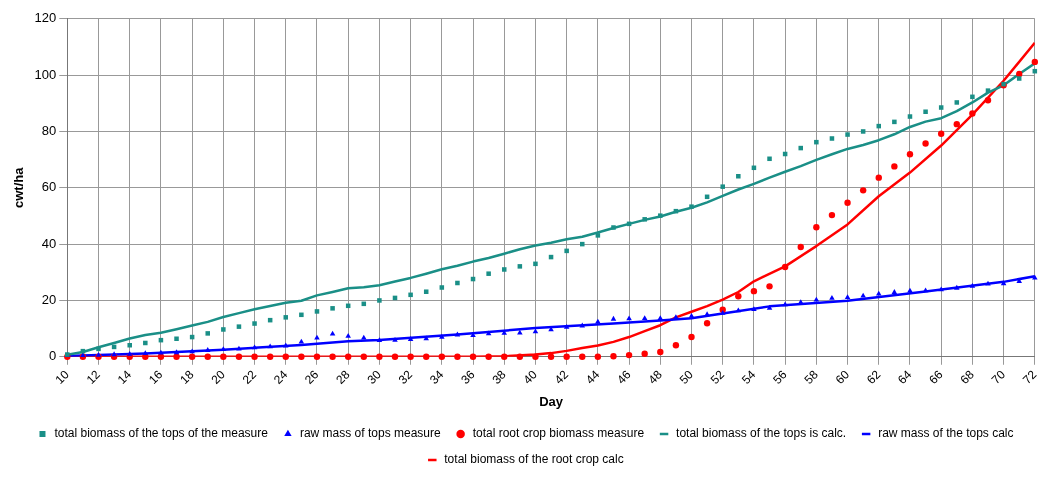 Image resolution: width=1056 pixels, height=484 pixels. What do you see at coordinates (780, 377) in the screenshot?
I see `x-tick-label: 56` at bounding box center [780, 377].